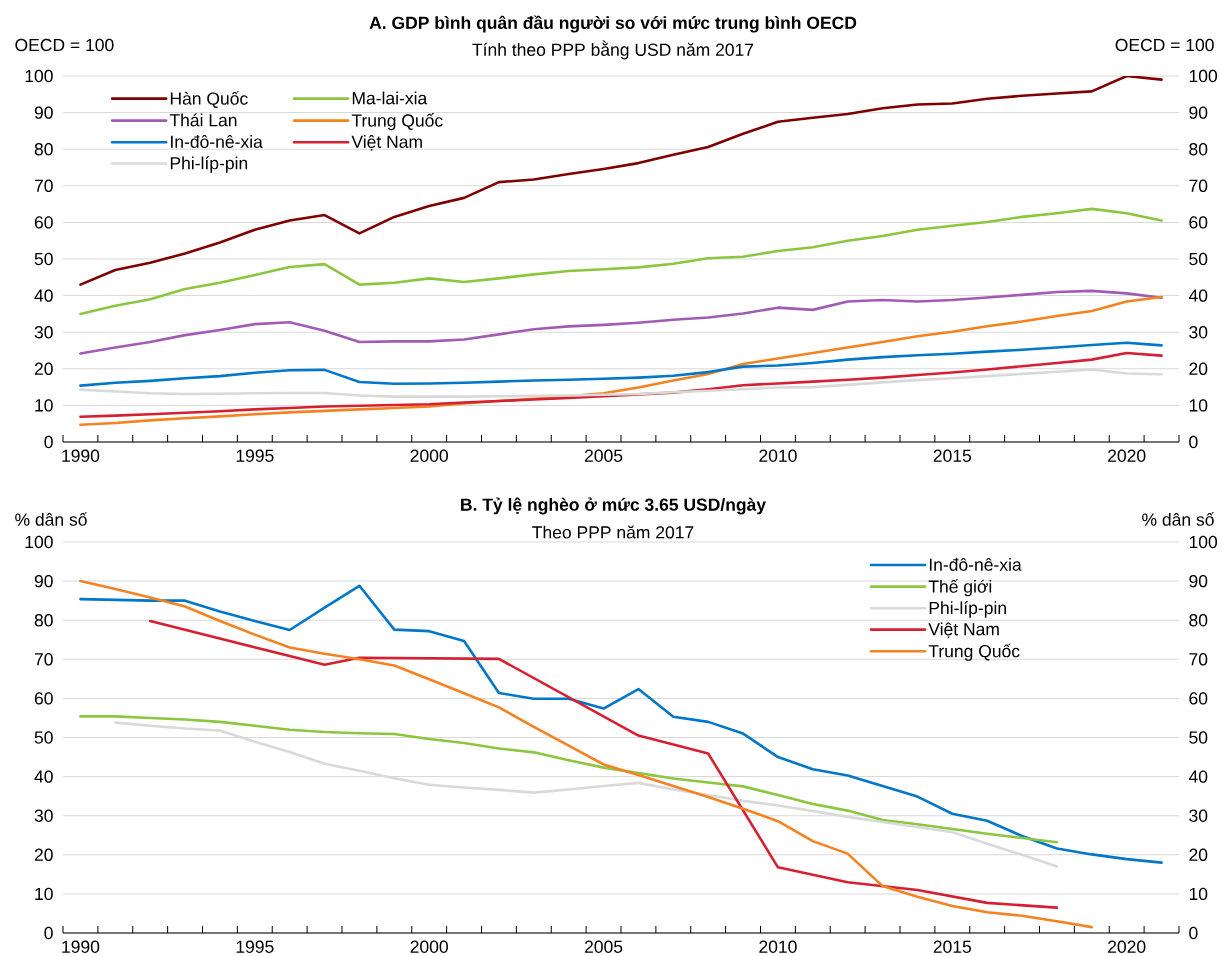  What do you see at coordinates (209, 99) in the screenshot?
I see `legend-label: Hàn Quốc` at bounding box center [209, 99].